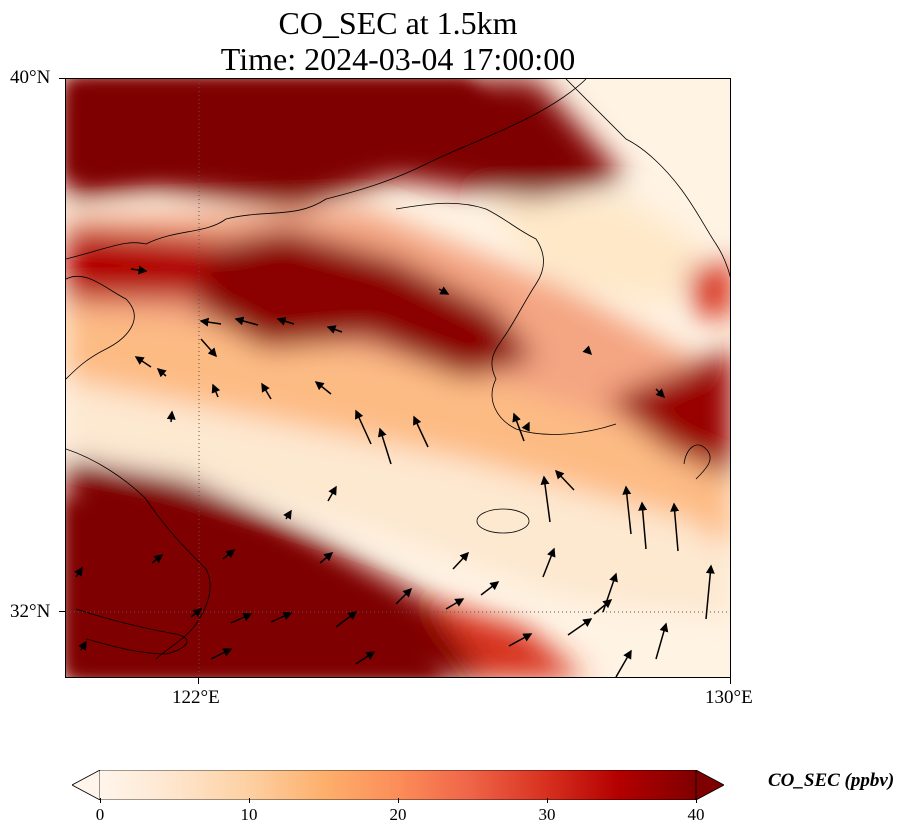 This screenshot has width=916, height=836. What do you see at coordinates (198, 681) in the screenshot?
I see `lon-tick-122e` at bounding box center [198, 681].